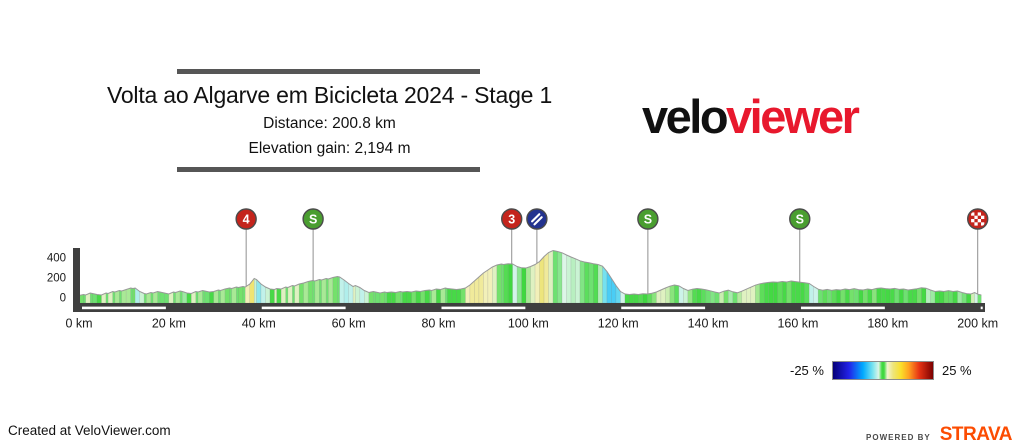 This screenshot has height=448, width=1024. What do you see at coordinates (246, 219) in the screenshot?
I see `marker-label: 4` at bounding box center [246, 219].